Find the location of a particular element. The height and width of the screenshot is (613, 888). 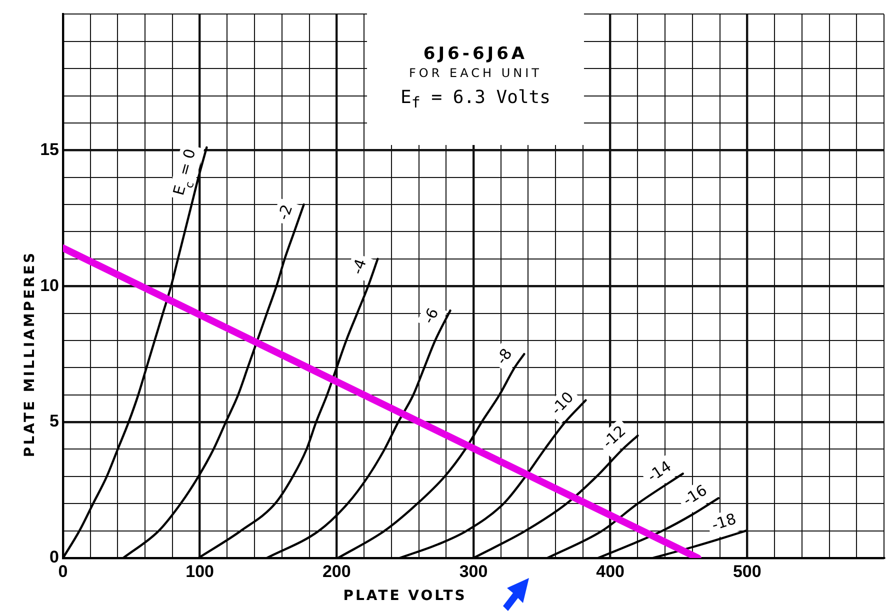

x-tick-label: 400 is located at coordinates (610, 571).